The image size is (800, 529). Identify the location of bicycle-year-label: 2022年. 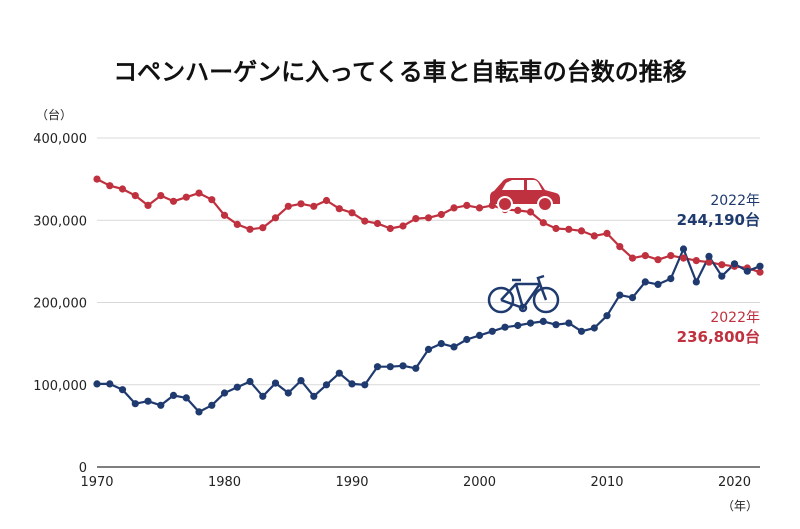
(735, 201).